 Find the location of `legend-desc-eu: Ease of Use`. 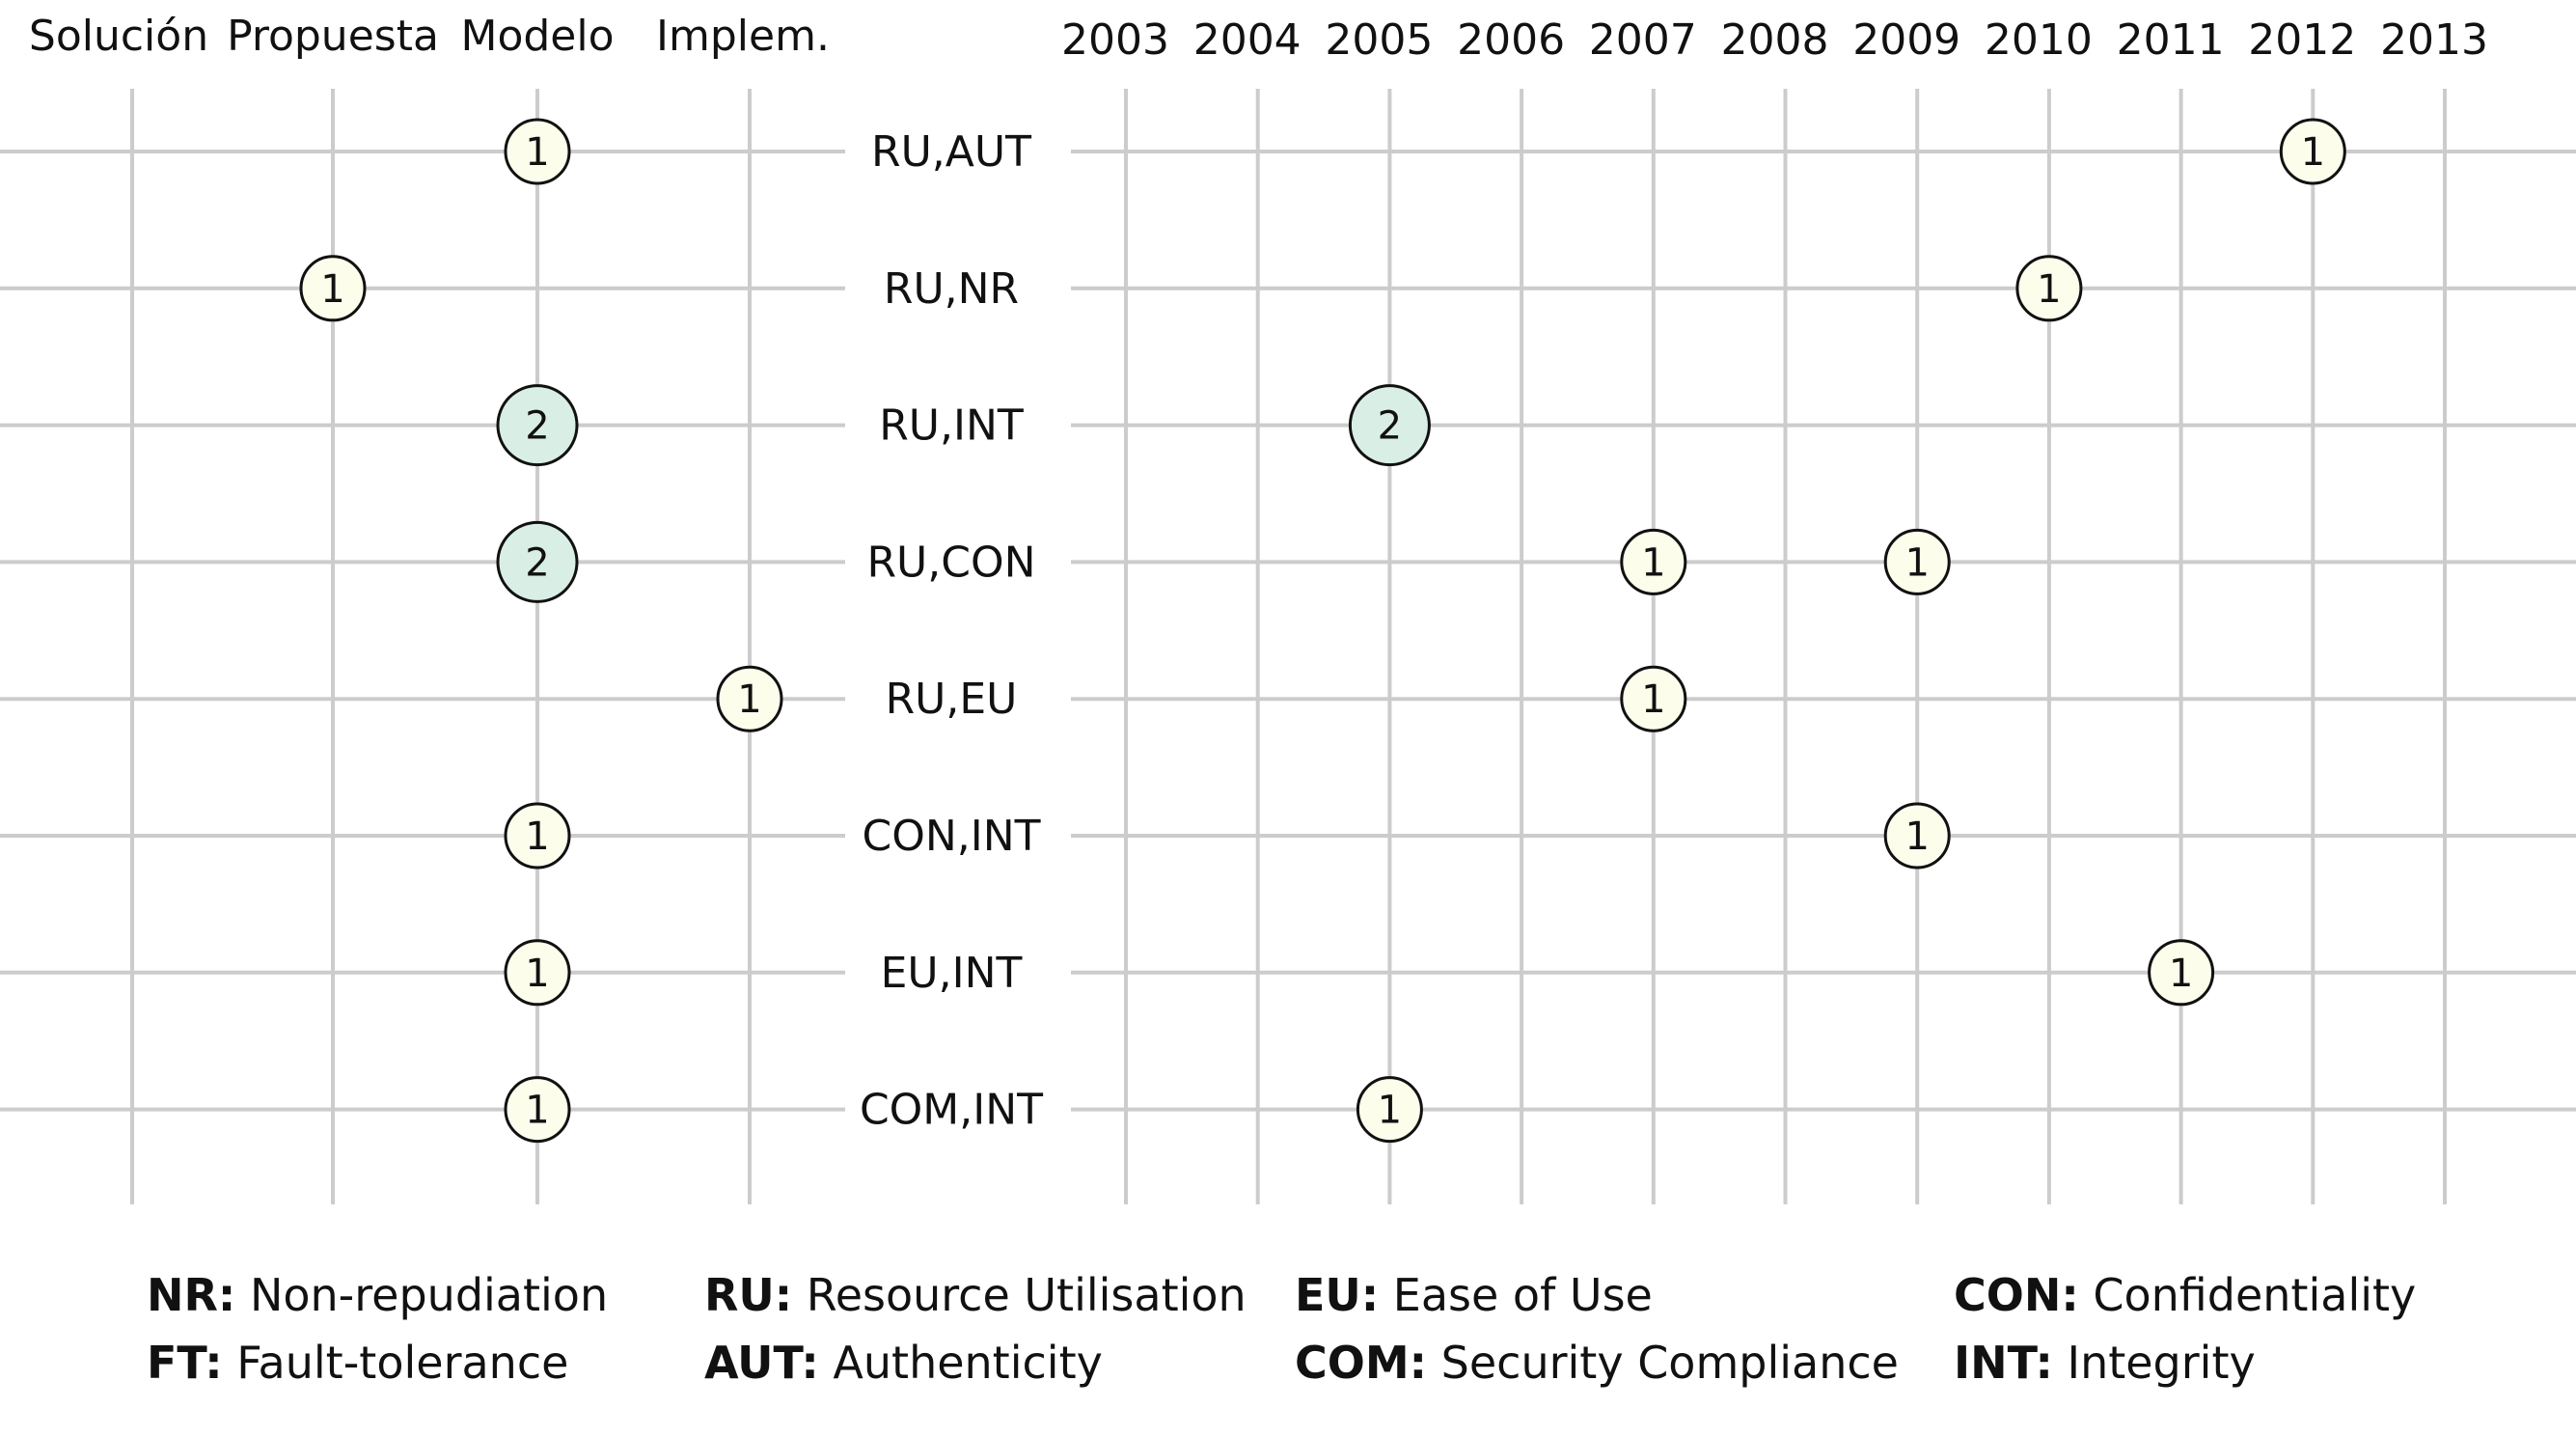

legend-desc-eu: Ease of Use is located at coordinates (1516, 1295).